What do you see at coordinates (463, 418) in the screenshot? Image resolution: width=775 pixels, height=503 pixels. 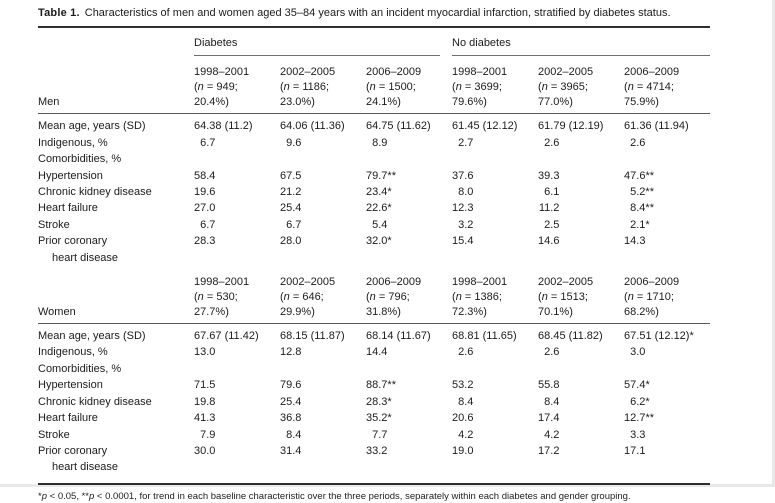 I see `cell-value: 20.6` at bounding box center [463, 418].